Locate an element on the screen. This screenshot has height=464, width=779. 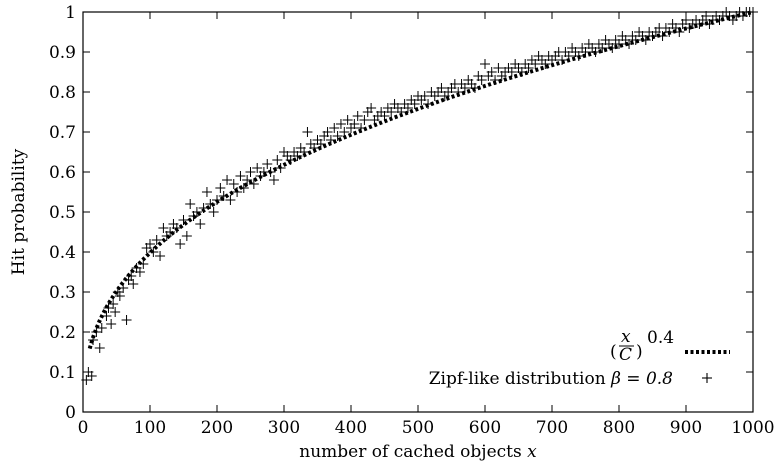
x-tick-label: 200 is located at coordinates (217, 428).